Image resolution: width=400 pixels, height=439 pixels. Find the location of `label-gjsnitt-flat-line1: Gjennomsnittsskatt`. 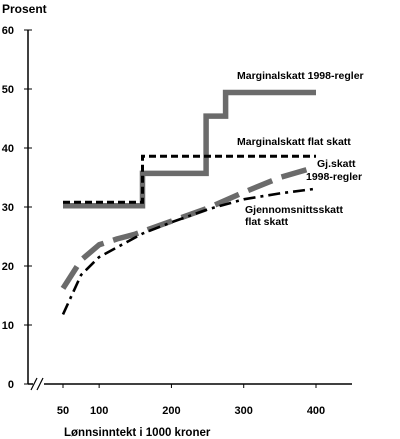

label-gjsnitt-flat-line1: Gjennomsnittsskatt is located at coordinates (294, 210).